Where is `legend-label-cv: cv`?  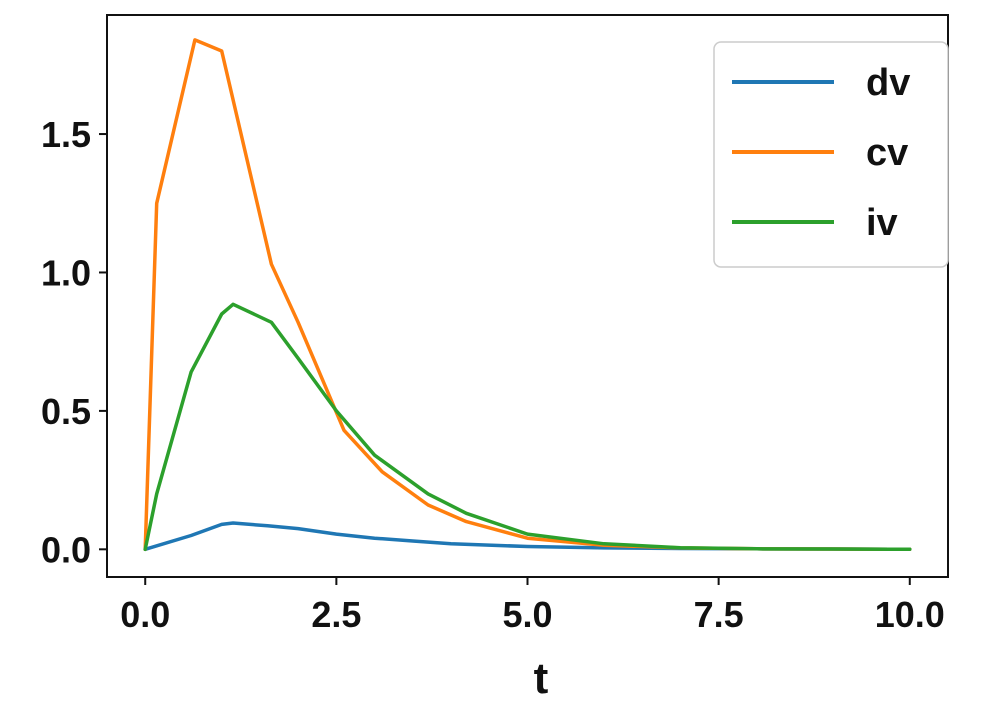 legend-label-cv: cv is located at coordinates (887, 153).